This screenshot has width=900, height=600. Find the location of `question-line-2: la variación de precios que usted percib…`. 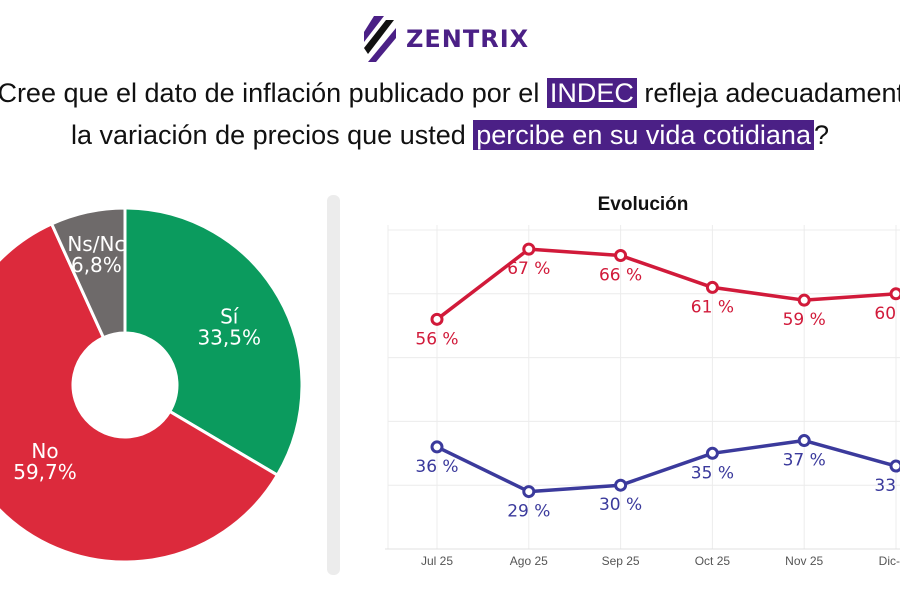

question-line-2: la variación de precios que usted percib… is located at coordinates (450, 135).